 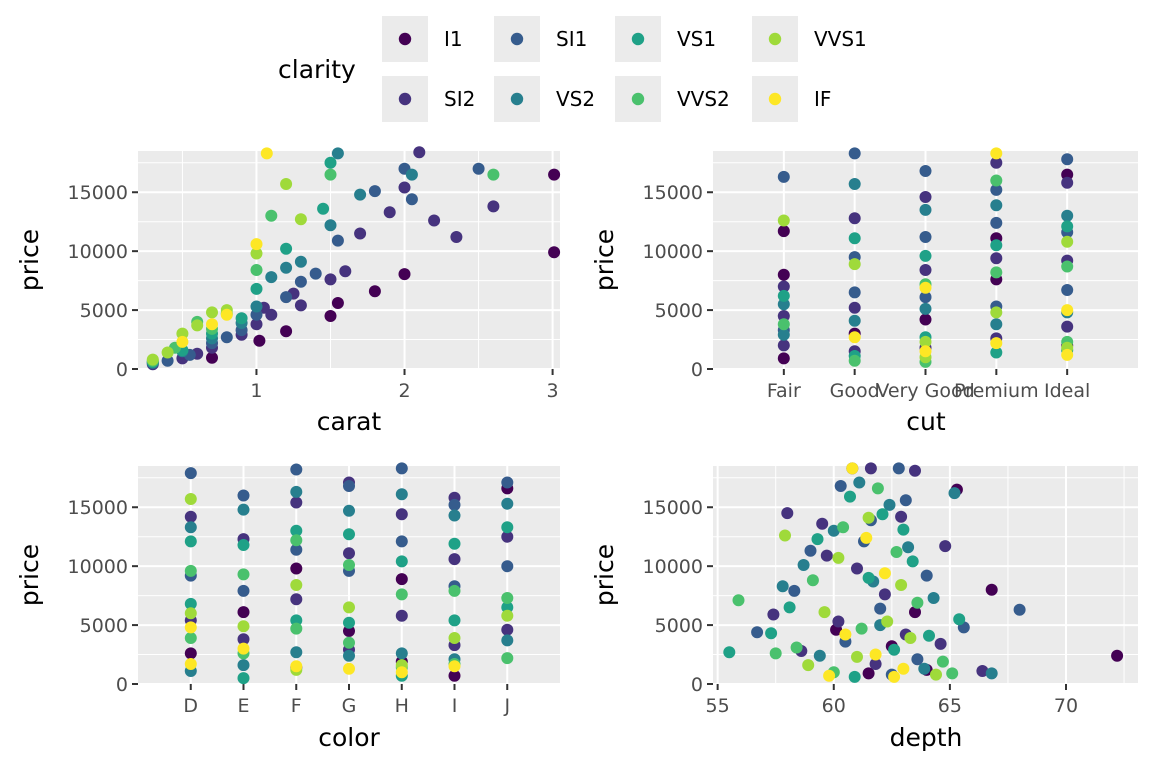 I want to click on x-tick-label: I, so click(x=455, y=706).